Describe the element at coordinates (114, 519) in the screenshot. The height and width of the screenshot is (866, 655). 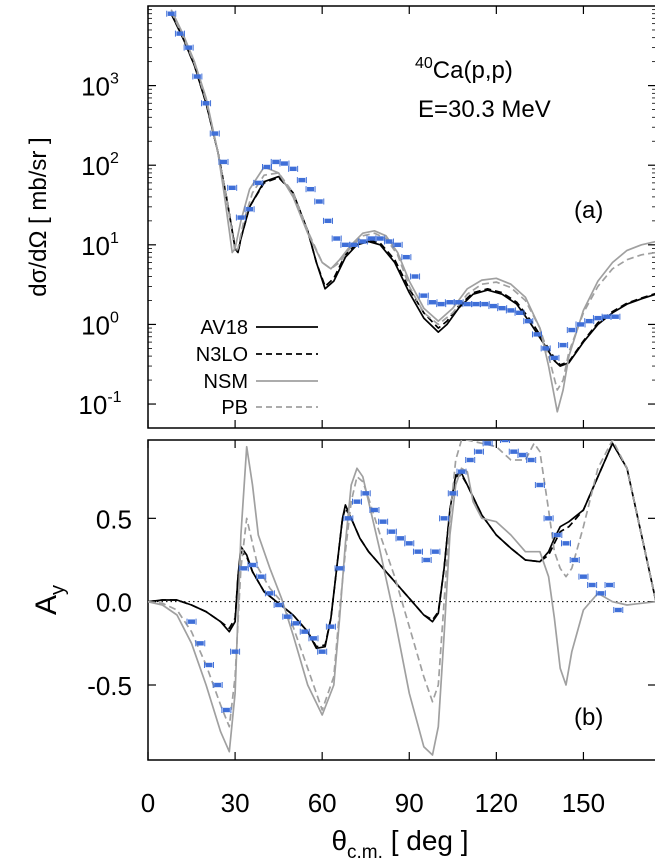
I see `panel-b-ytick-label: 0.5` at that location.